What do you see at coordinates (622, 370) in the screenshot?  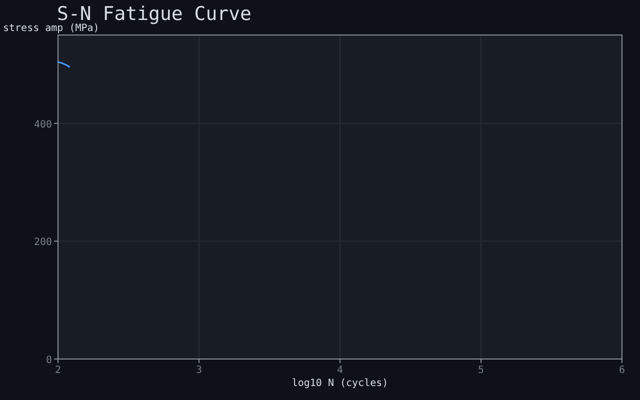 I see `x-tick-label: 6` at bounding box center [622, 370].